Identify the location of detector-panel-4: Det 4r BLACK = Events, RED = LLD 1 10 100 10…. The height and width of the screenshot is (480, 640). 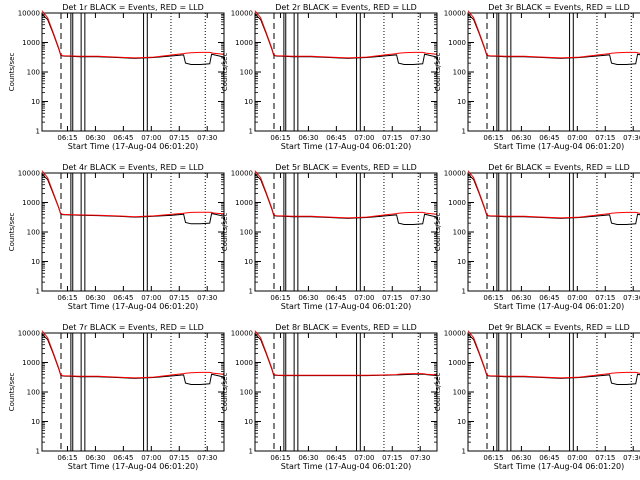
(116, 237).